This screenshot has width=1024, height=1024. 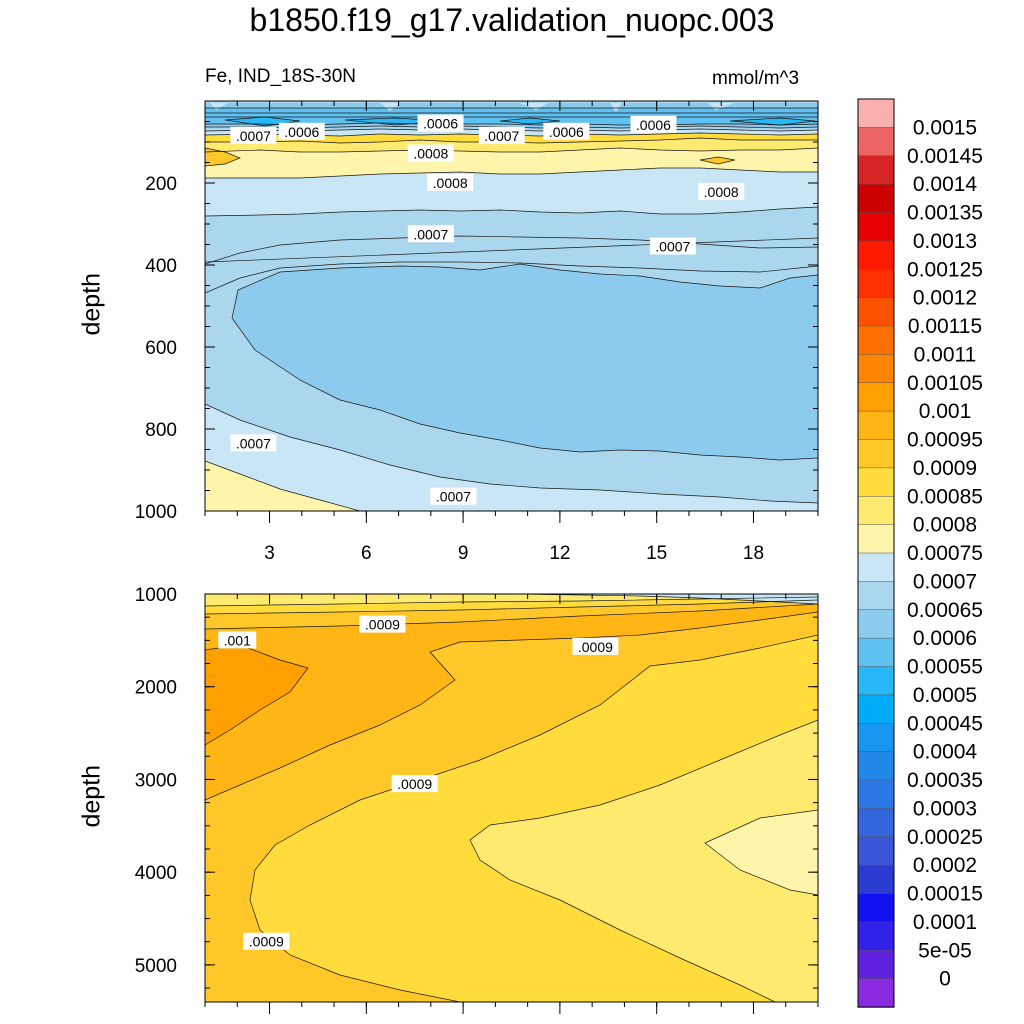 What do you see at coordinates (945, 808) in the screenshot?
I see `colorbar-label: 0.0003` at bounding box center [945, 808].